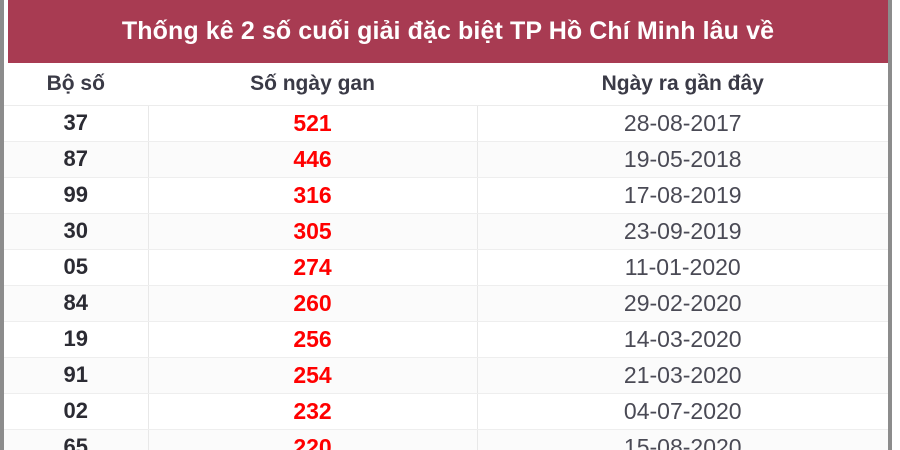 This screenshot has width=900, height=450. Describe the element at coordinates (682, 439) in the screenshot. I see `cell-ngay-ra: 15-08-2020` at that location.